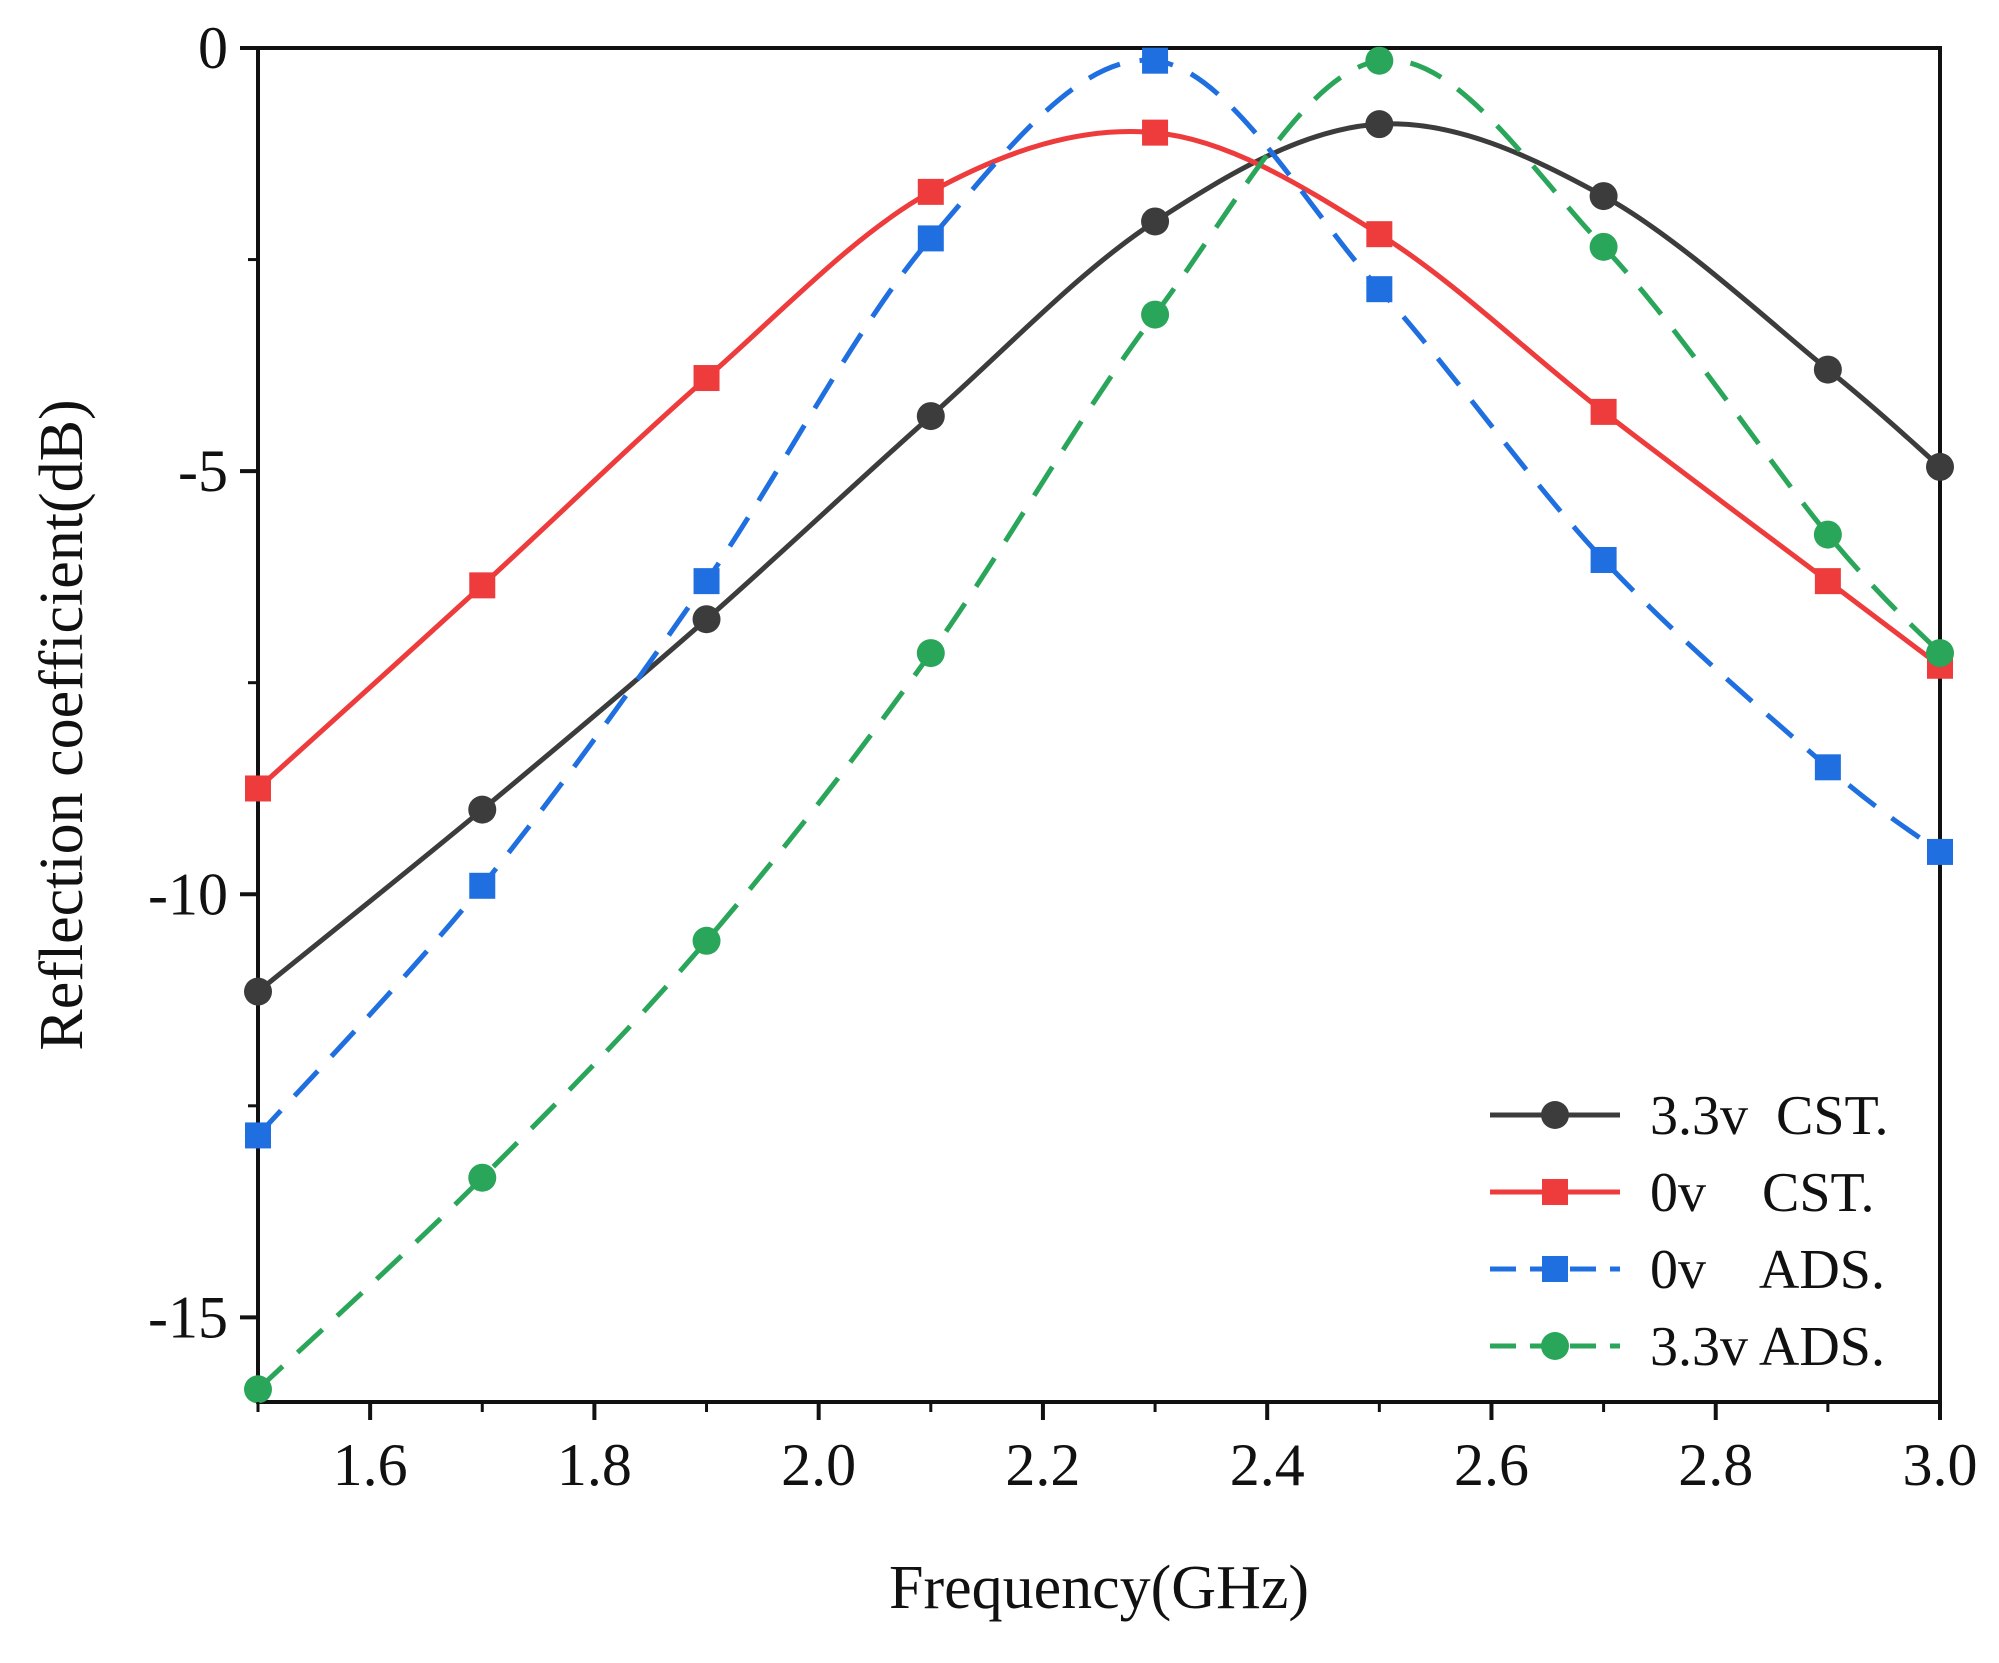 This screenshot has height=1663, width=1999. I want to click on y-tick-label: 0, so click(213, 48).